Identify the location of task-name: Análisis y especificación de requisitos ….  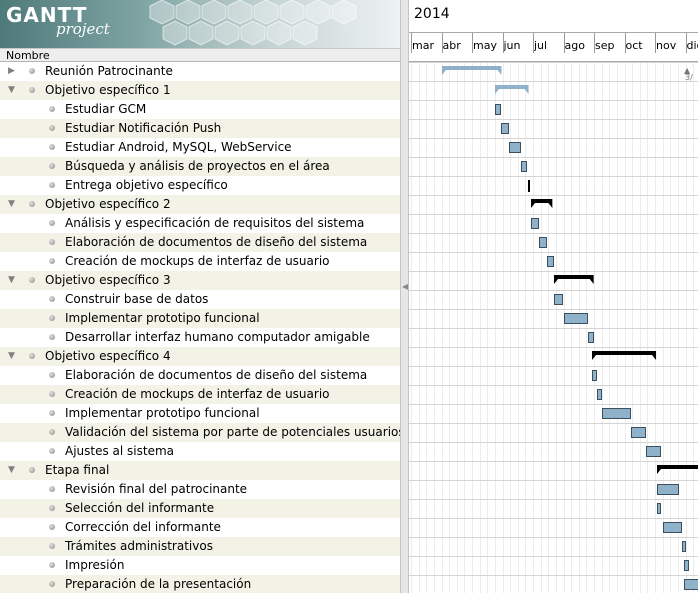
(215, 223).